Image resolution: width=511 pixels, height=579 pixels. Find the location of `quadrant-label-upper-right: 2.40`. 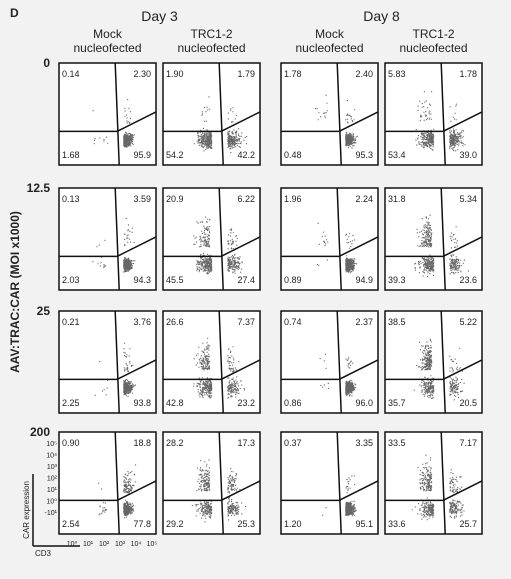

quadrant-label-upper-right: 2.40 is located at coordinates (364, 74).